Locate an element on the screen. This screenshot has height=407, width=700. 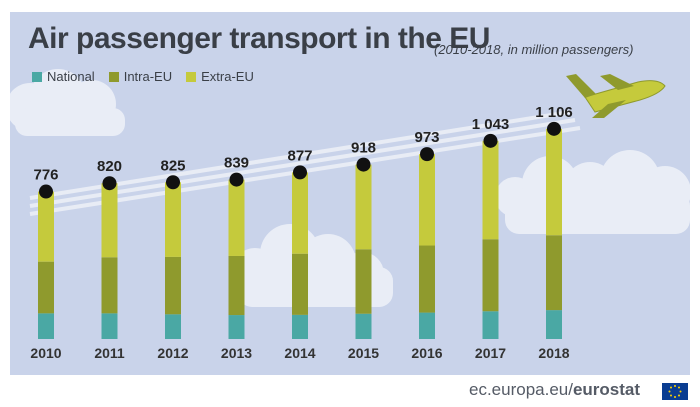
x-tick-label-2015: 2015 is located at coordinates (363, 353).